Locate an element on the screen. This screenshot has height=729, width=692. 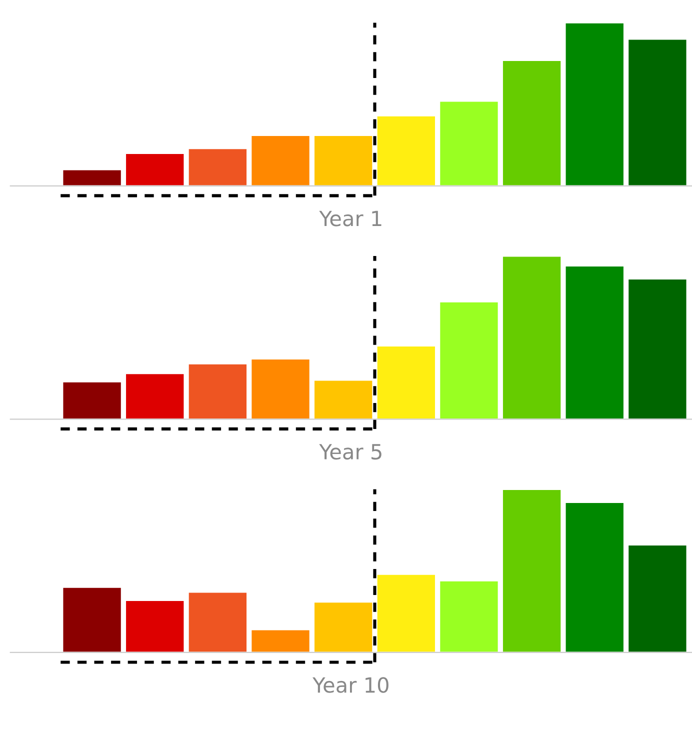
x-axis-title: Year 1 is located at coordinates (350, 218).